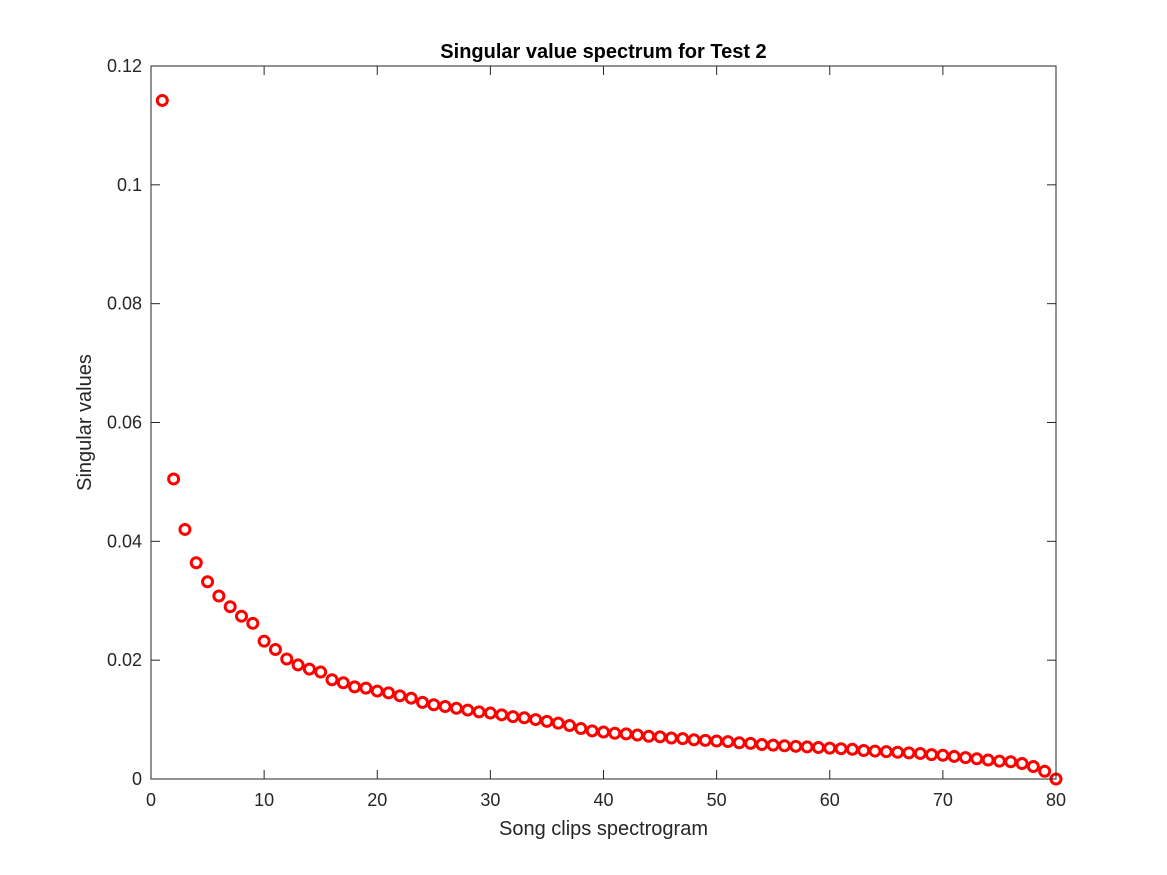  Describe the element at coordinates (377, 800) in the screenshot. I see `x-tick-label: 20` at that location.